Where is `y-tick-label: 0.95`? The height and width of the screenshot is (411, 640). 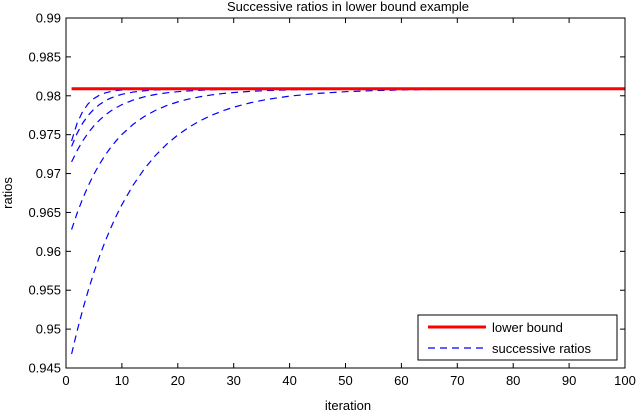 y-tick-label: 0.95 is located at coordinates (48, 329).